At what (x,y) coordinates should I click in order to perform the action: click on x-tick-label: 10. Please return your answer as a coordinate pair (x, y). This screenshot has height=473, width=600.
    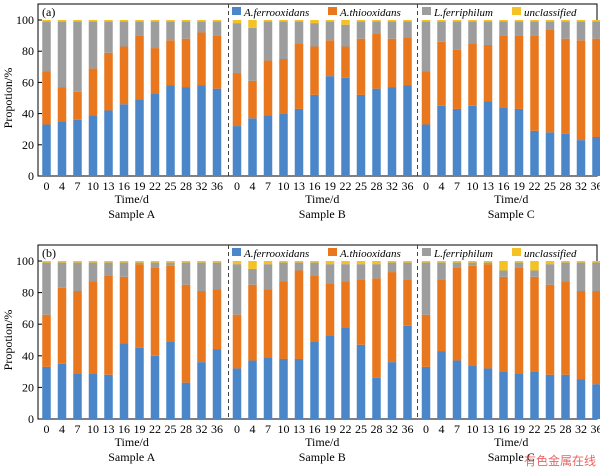
    Looking at the image, I should click on (473, 429).